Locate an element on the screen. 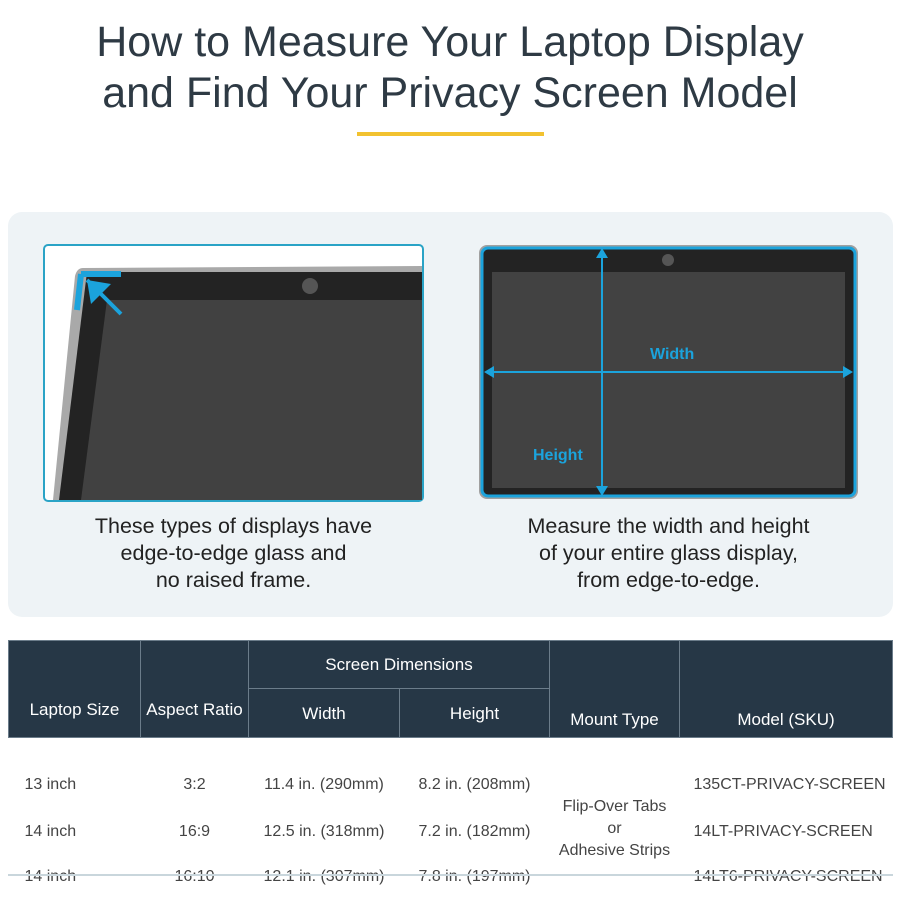 Image resolution: width=900 pixels, height=900 pixels. cell-width: 11.4 in. (290mm) is located at coordinates (324, 784).